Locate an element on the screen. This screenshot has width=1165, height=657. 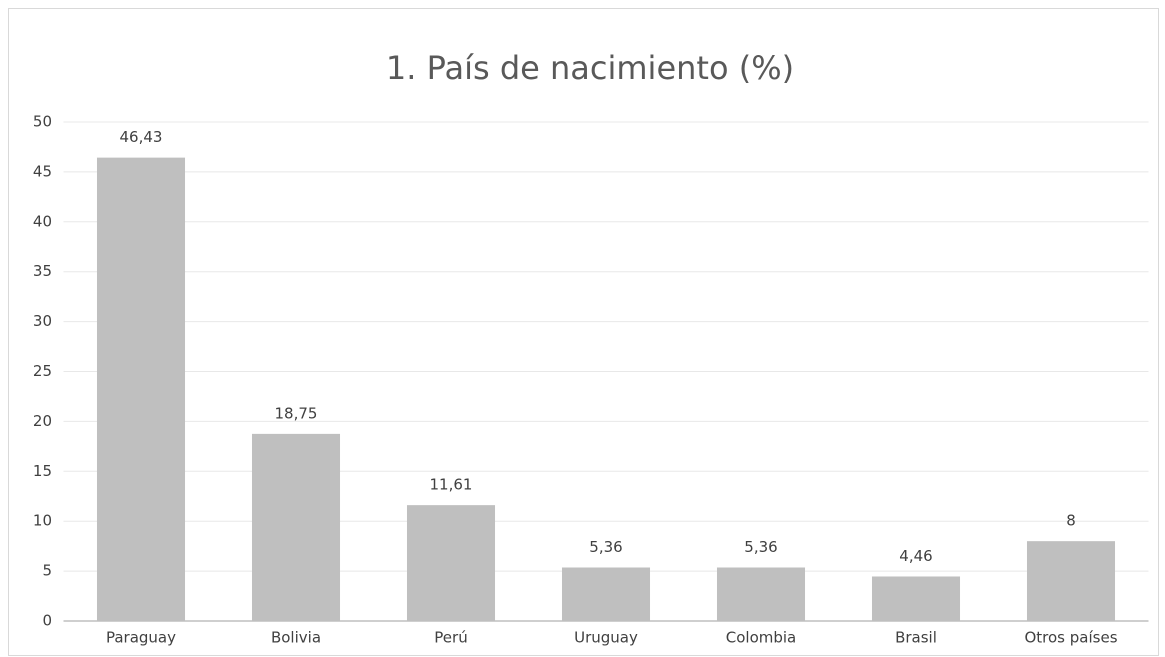
x-tick-label: Brasil is located at coordinates (916, 638).